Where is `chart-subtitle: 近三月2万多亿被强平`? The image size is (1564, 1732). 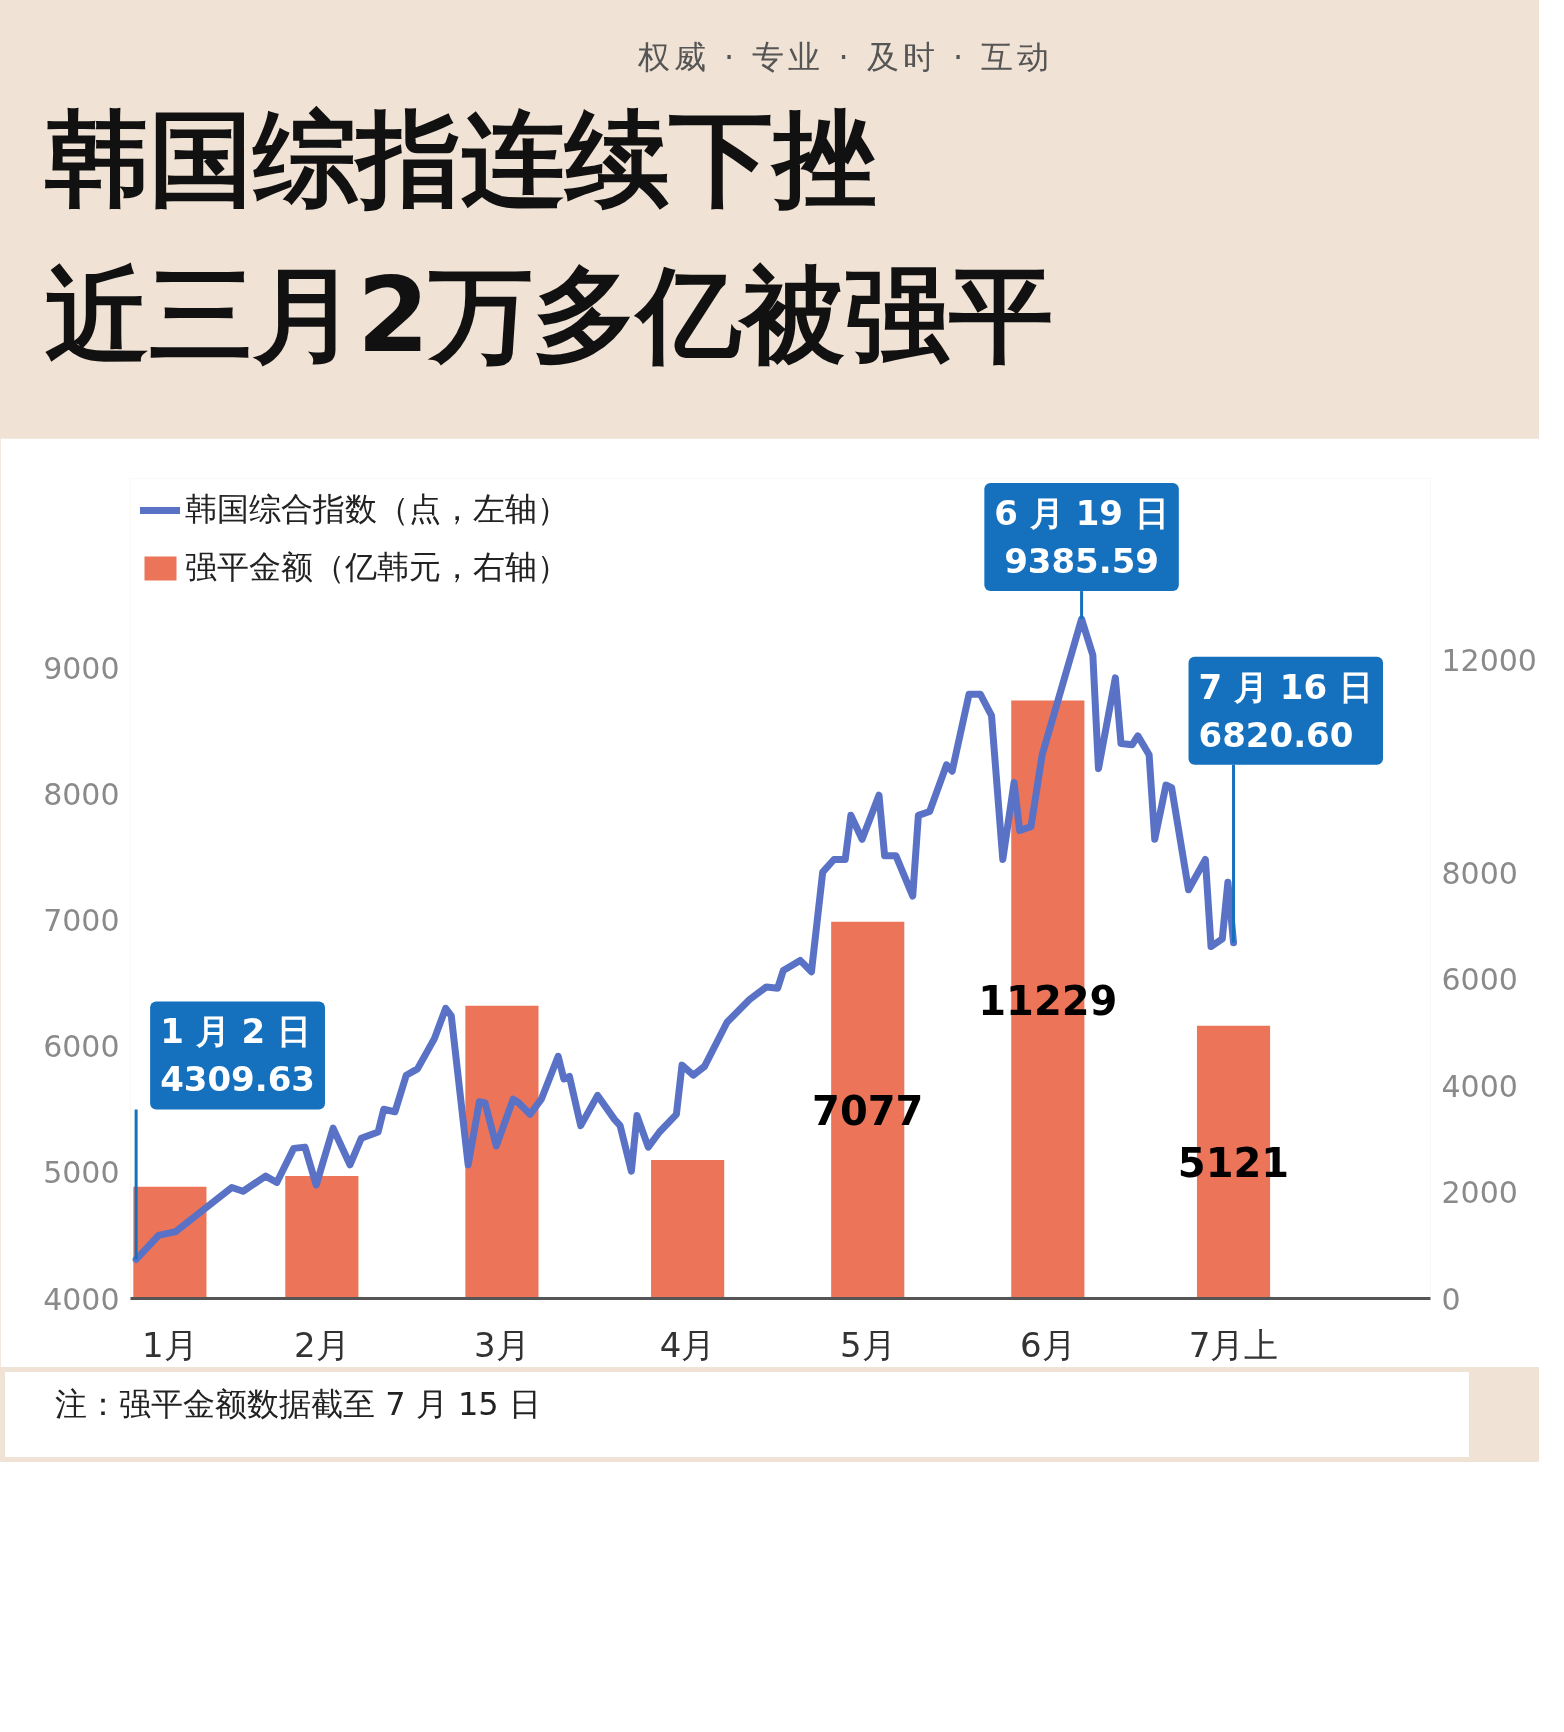
chart-subtitle: 近三月2万多亿被强平 is located at coordinates (549, 315).